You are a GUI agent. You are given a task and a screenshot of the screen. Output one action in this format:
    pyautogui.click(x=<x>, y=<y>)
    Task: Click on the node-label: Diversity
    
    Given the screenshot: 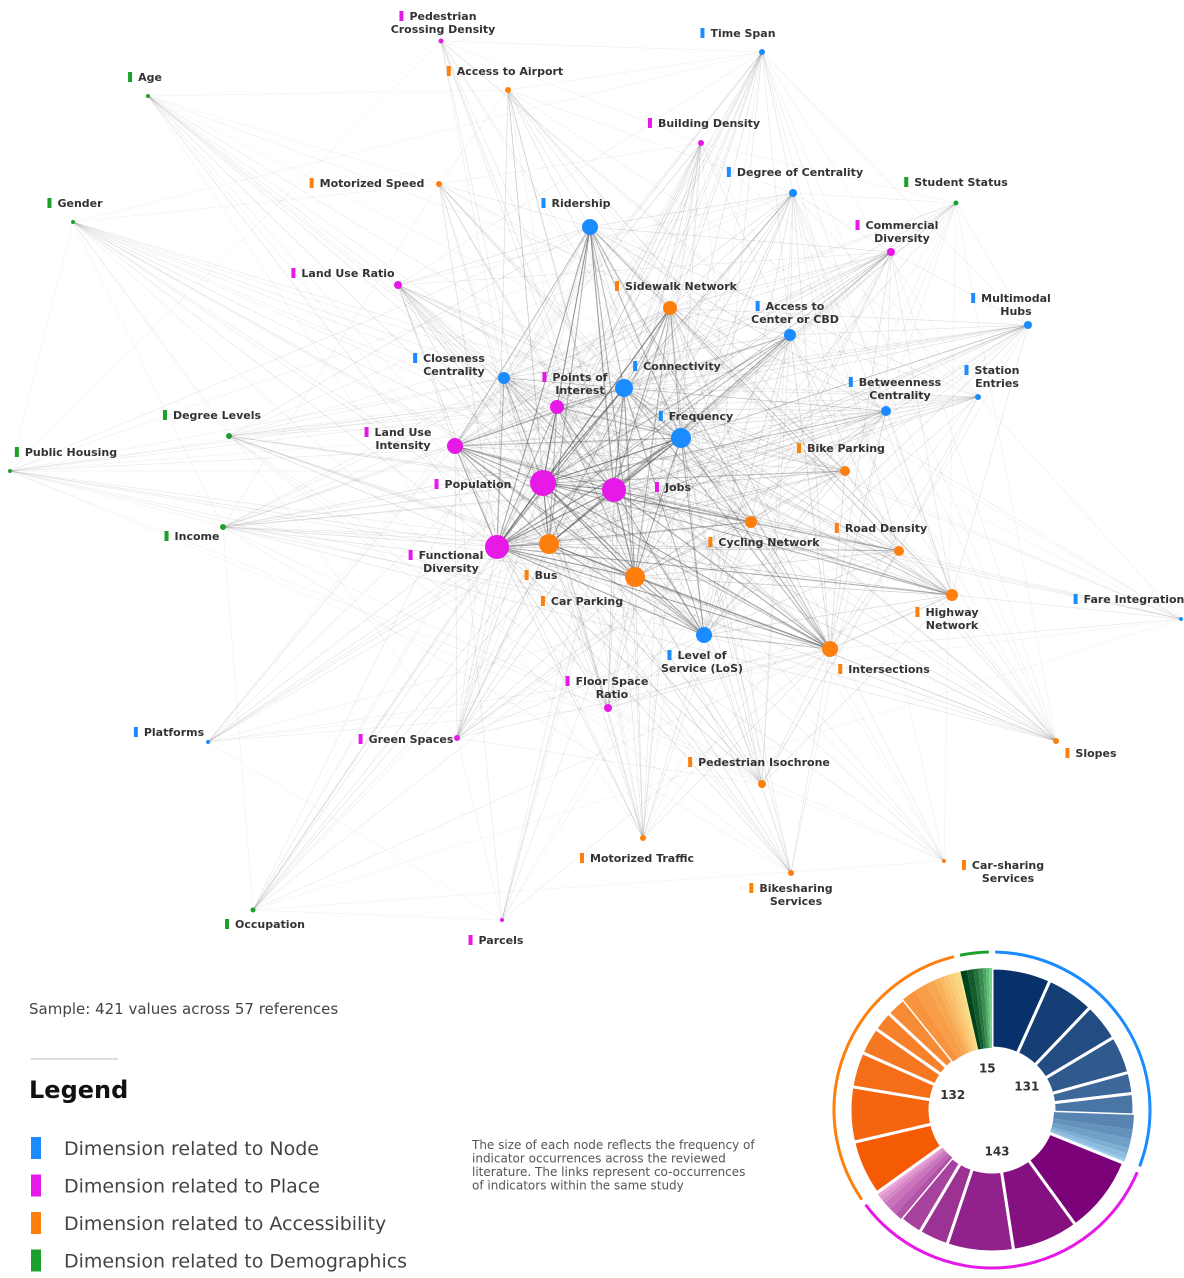 What is the action you would take?
    pyautogui.click(x=451, y=568)
    